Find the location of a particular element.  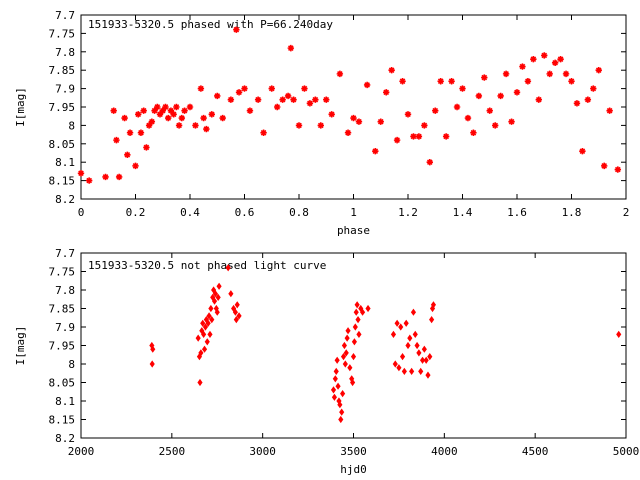

unphased-y-tick-label: 7.85 is located at coordinates (62, 309).